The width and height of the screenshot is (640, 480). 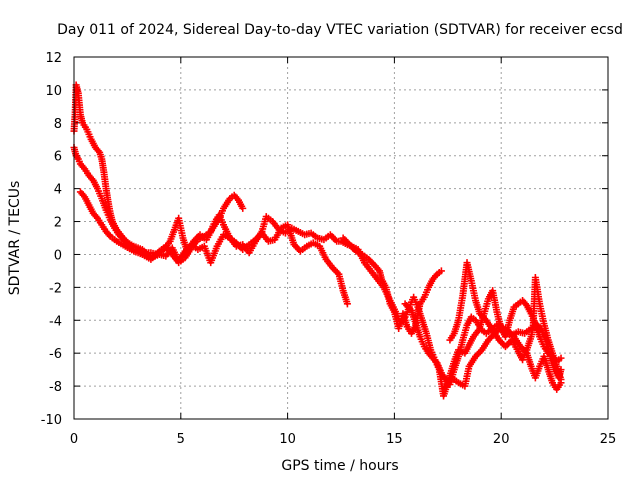 I want to click on x-axis-label: GPS time / hours, so click(x=339, y=466).